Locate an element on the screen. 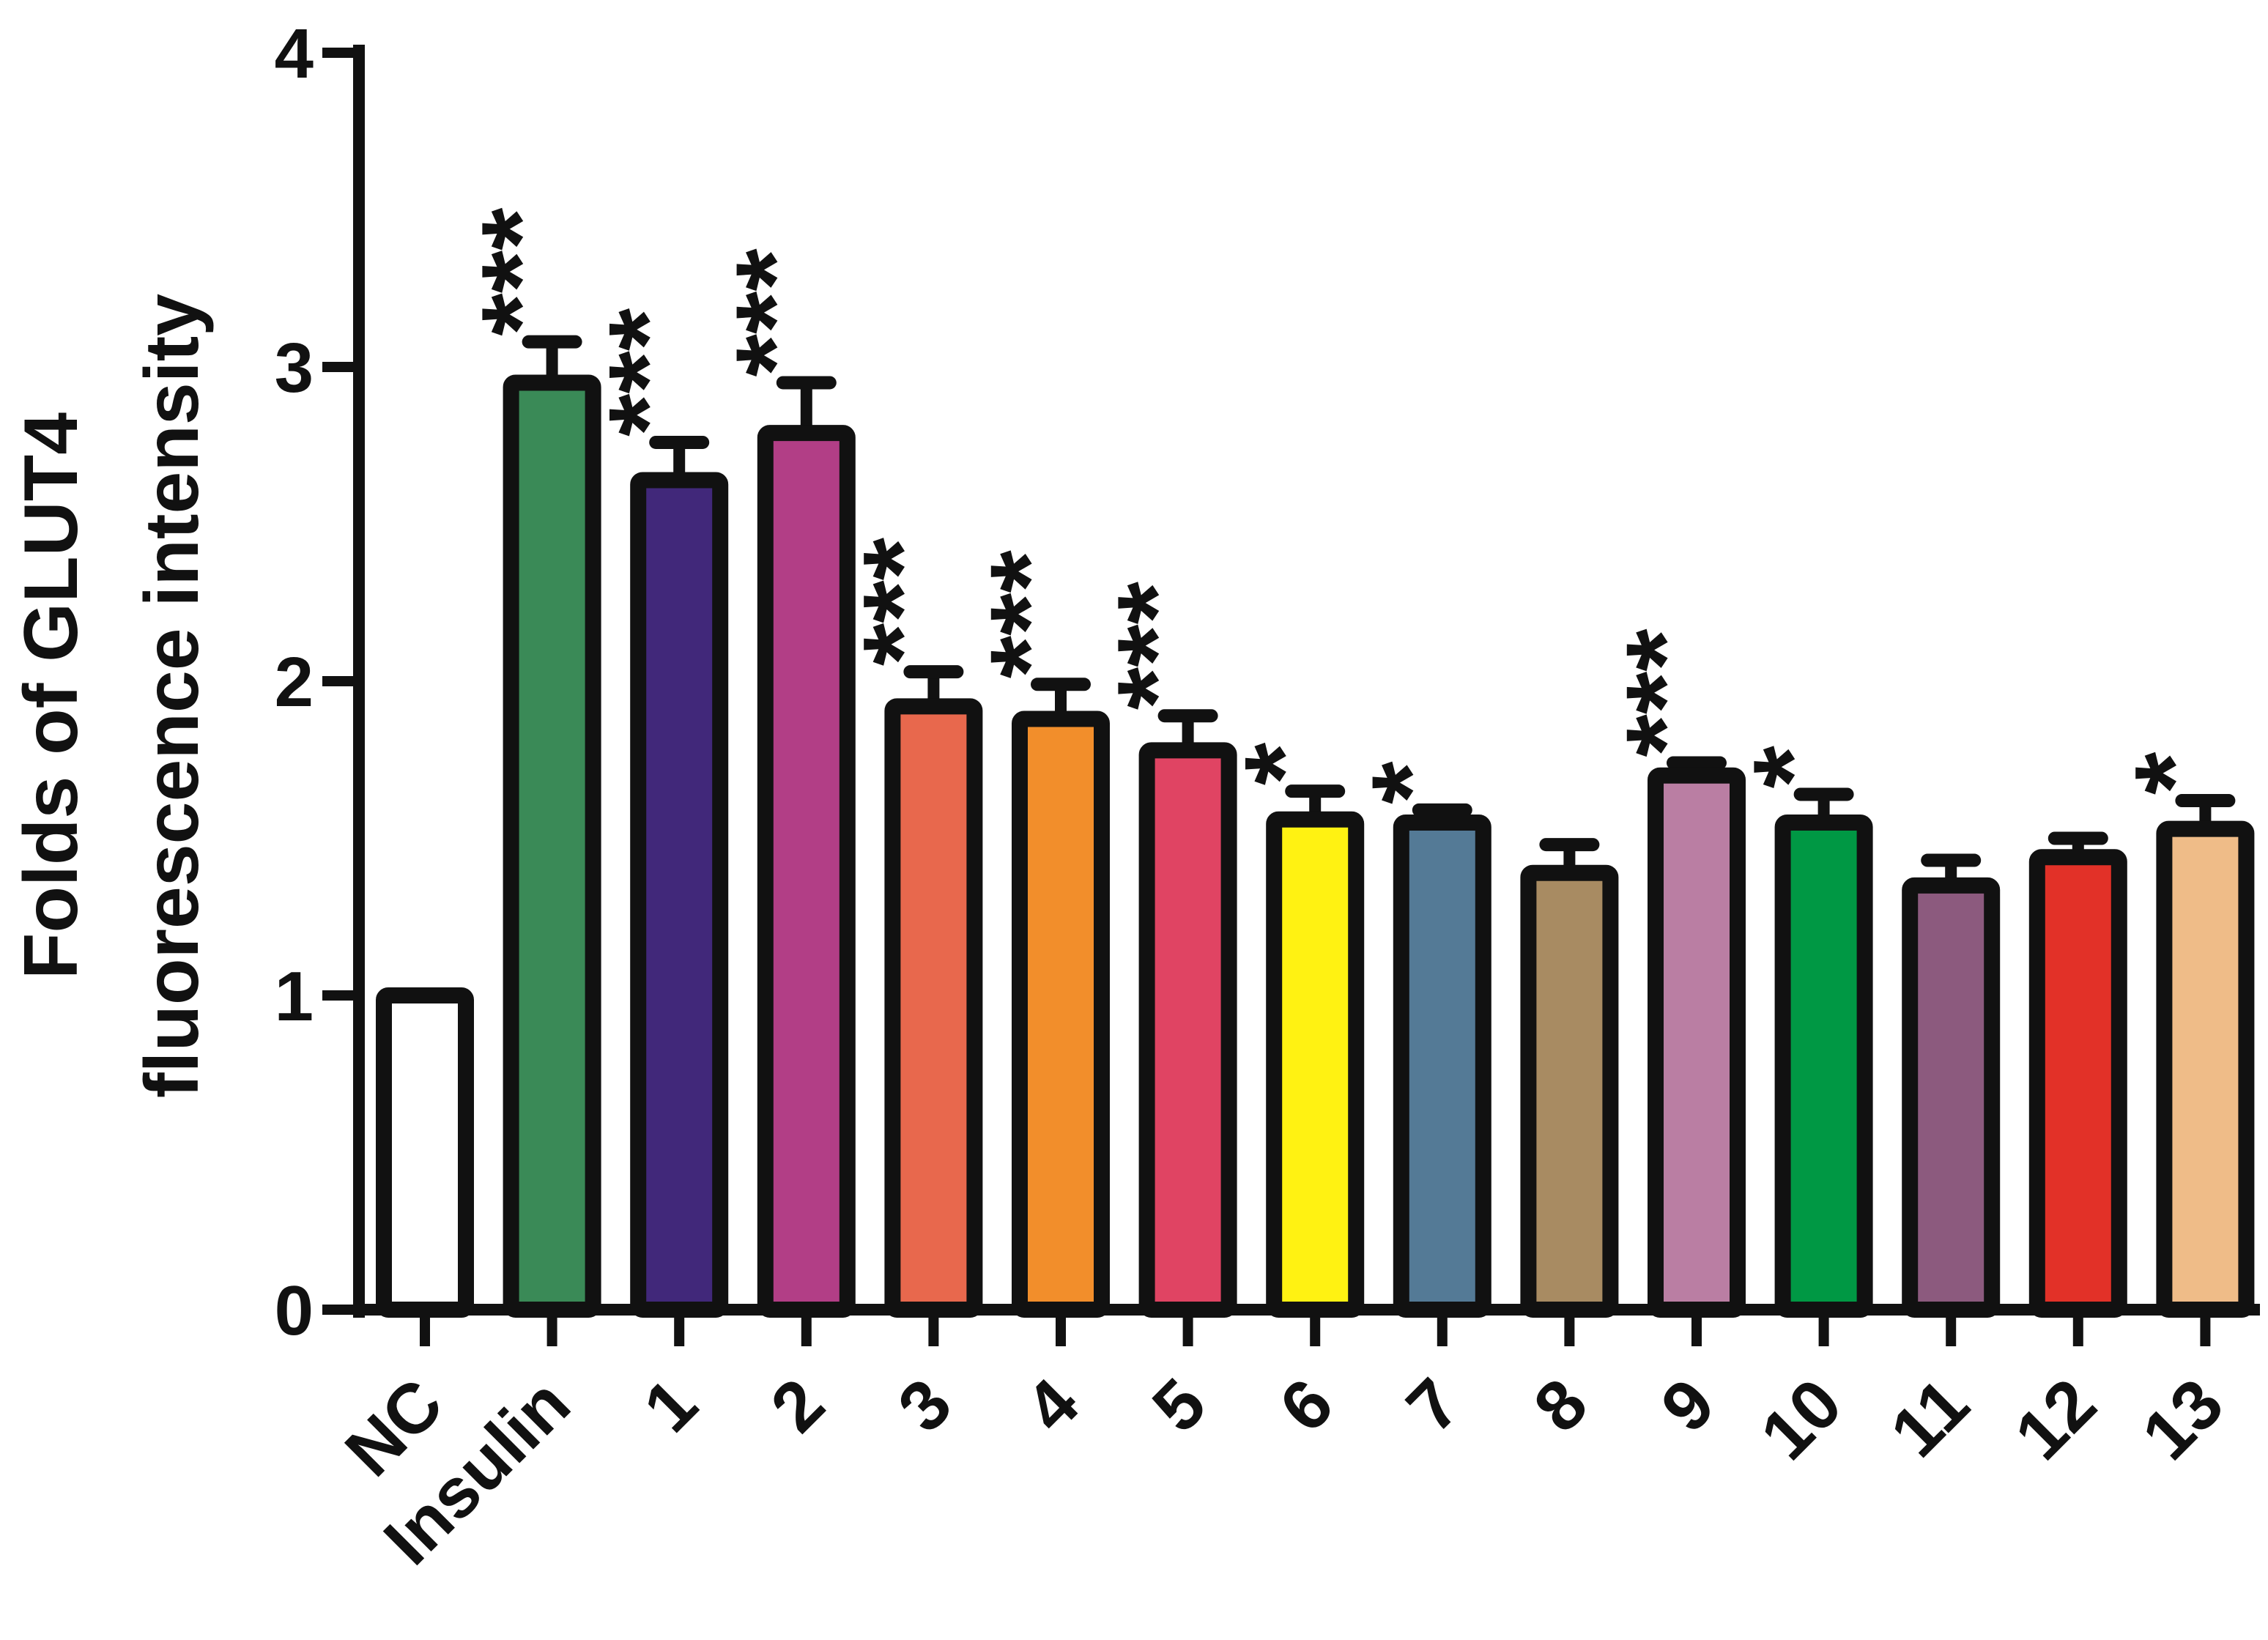 This screenshot has width=2268, height=1640. x-tick-label: 7 is located at coordinates (1433, 1405).